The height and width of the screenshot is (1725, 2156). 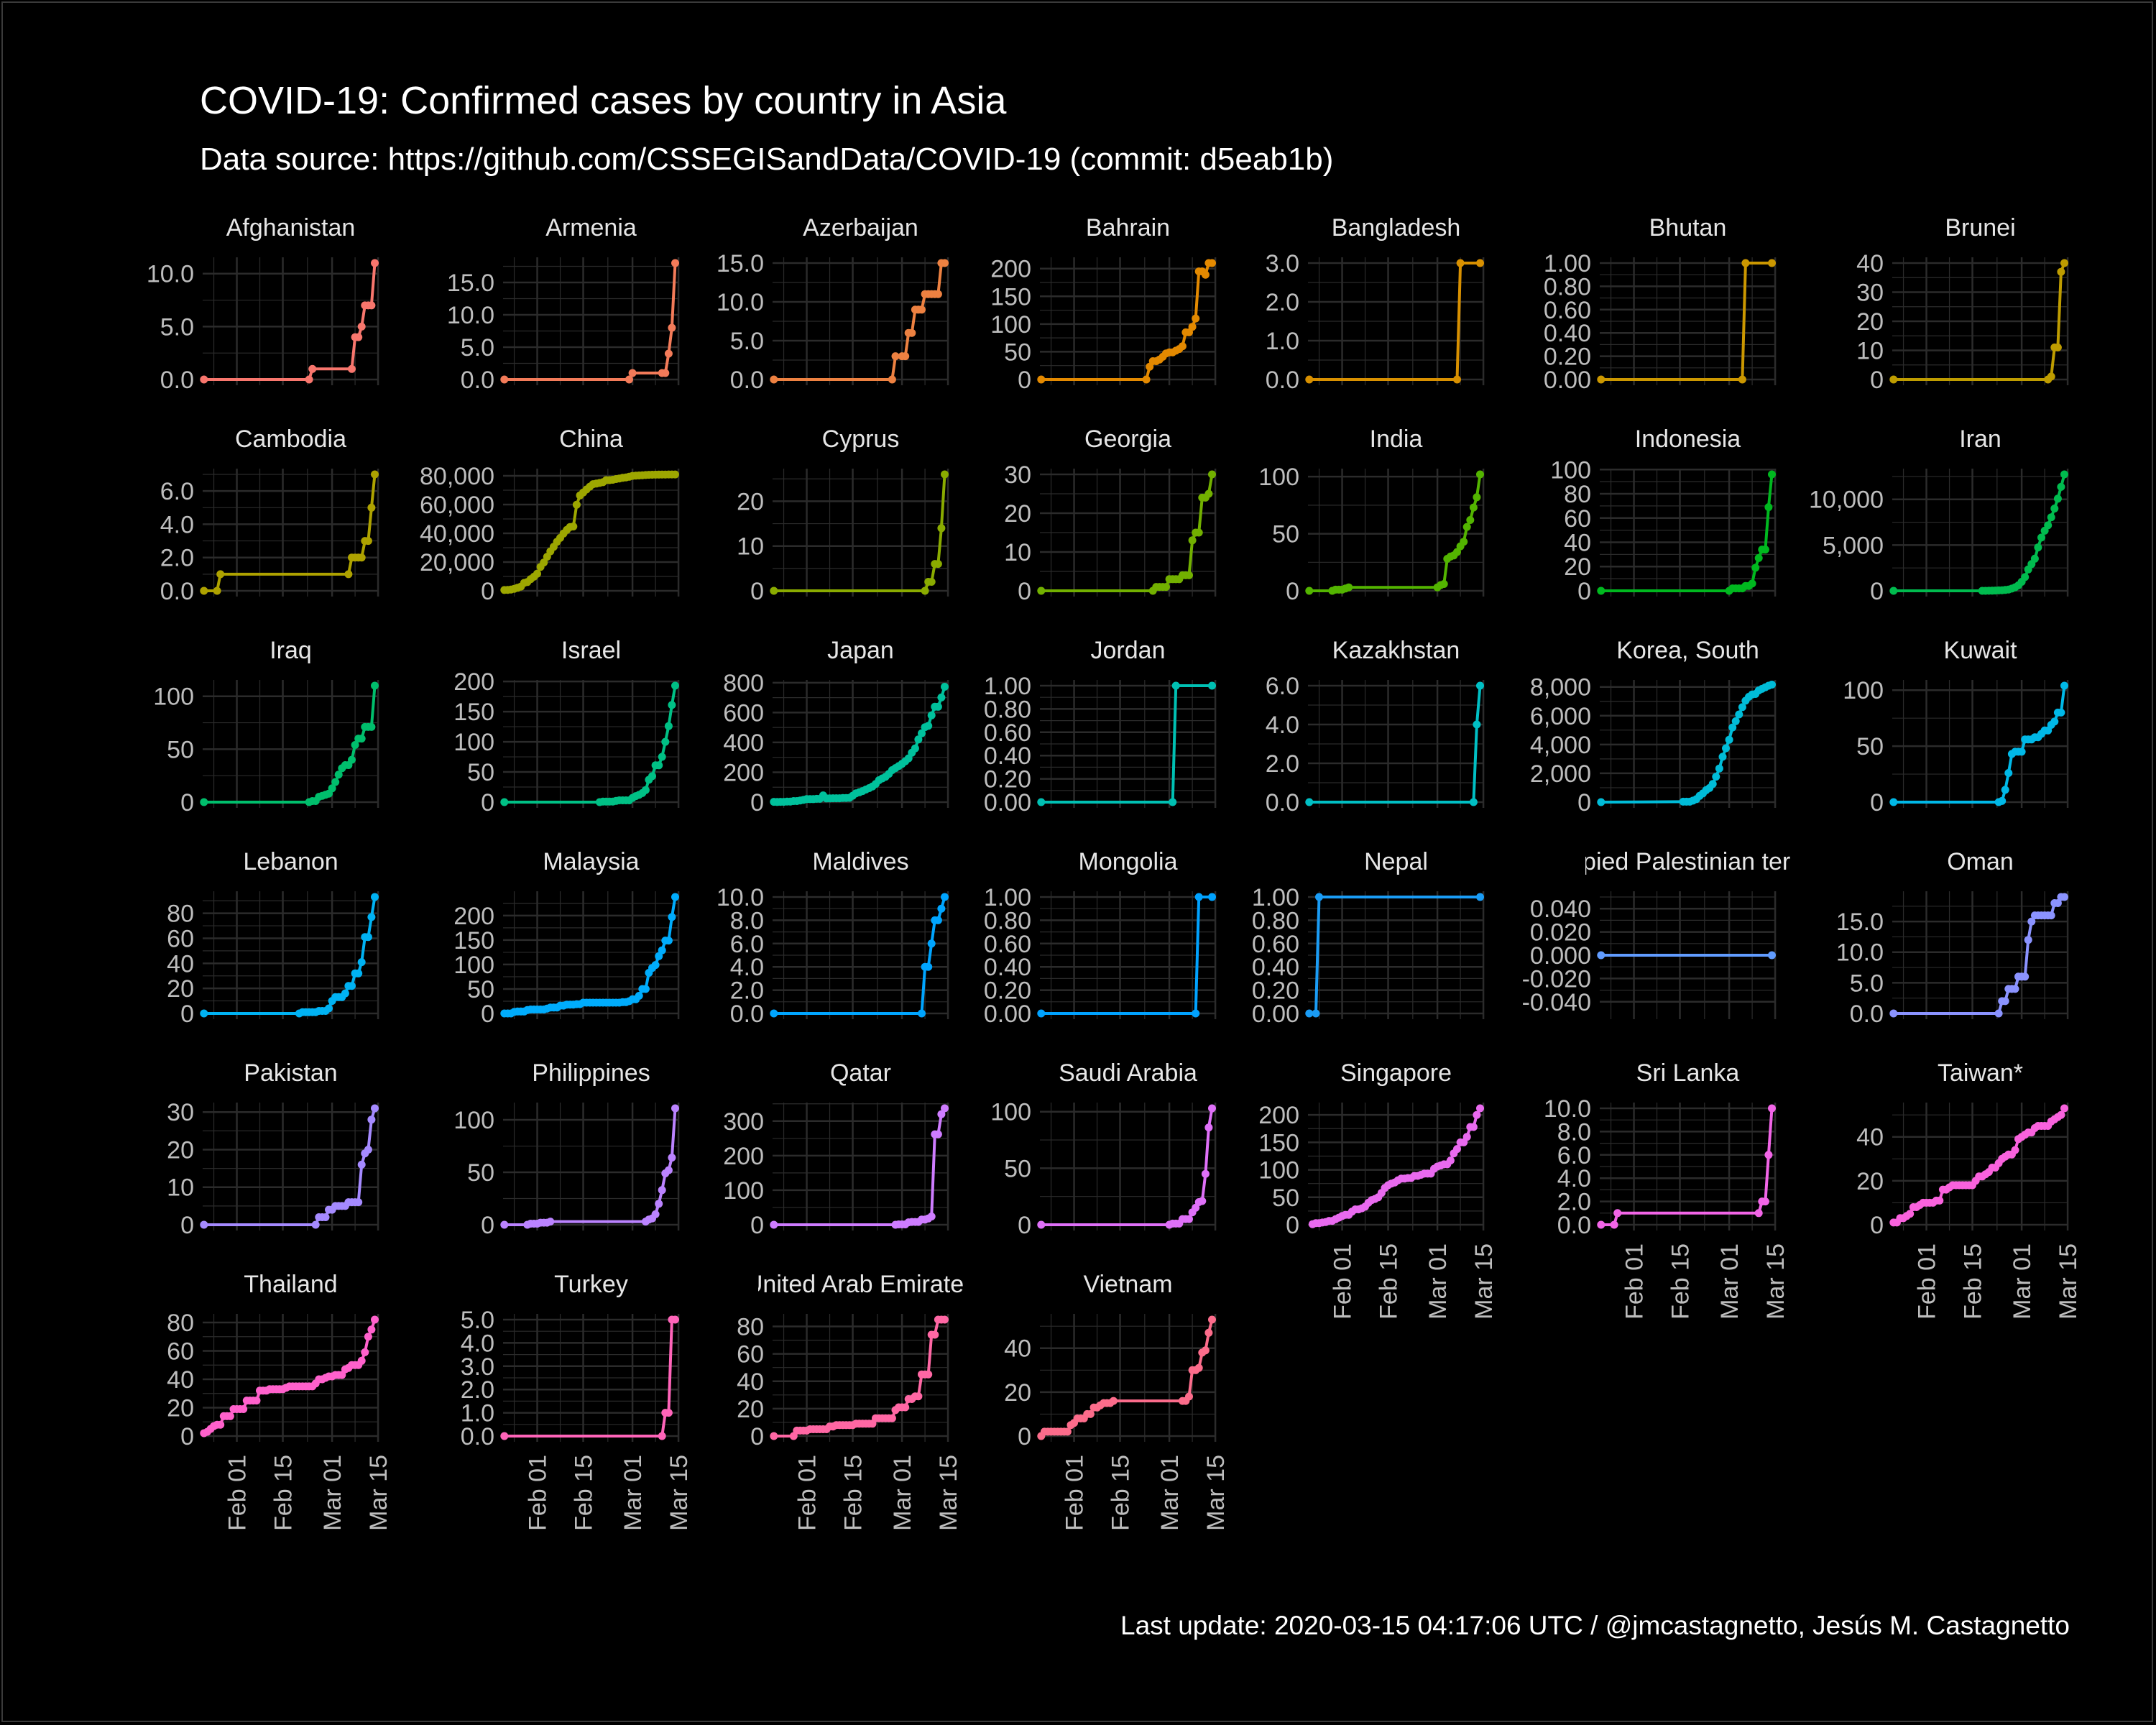 What do you see at coordinates (744, 683) in the screenshot?
I see `y-tick-label: 800` at bounding box center [744, 683].